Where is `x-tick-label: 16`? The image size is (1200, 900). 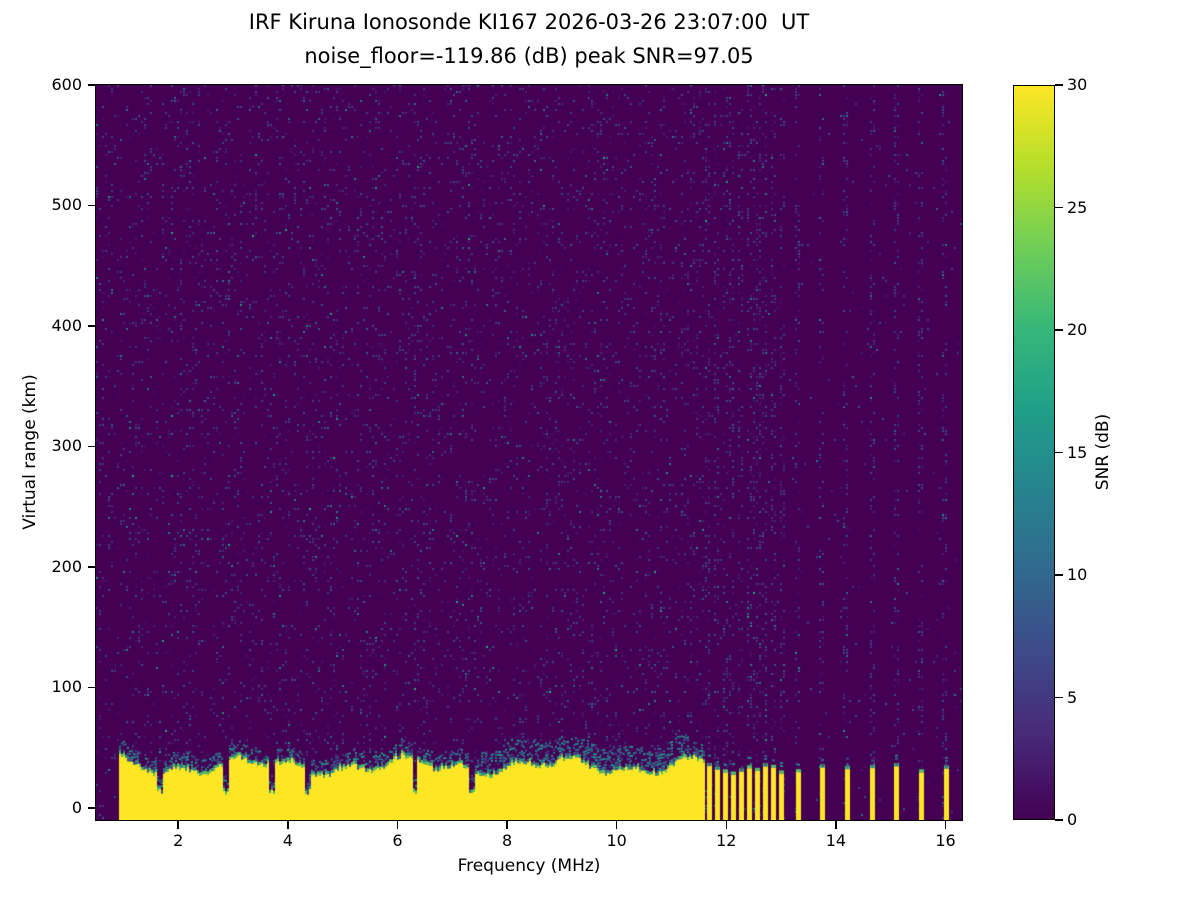 x-tick-label: 16 is located at coordinates (945, 840).